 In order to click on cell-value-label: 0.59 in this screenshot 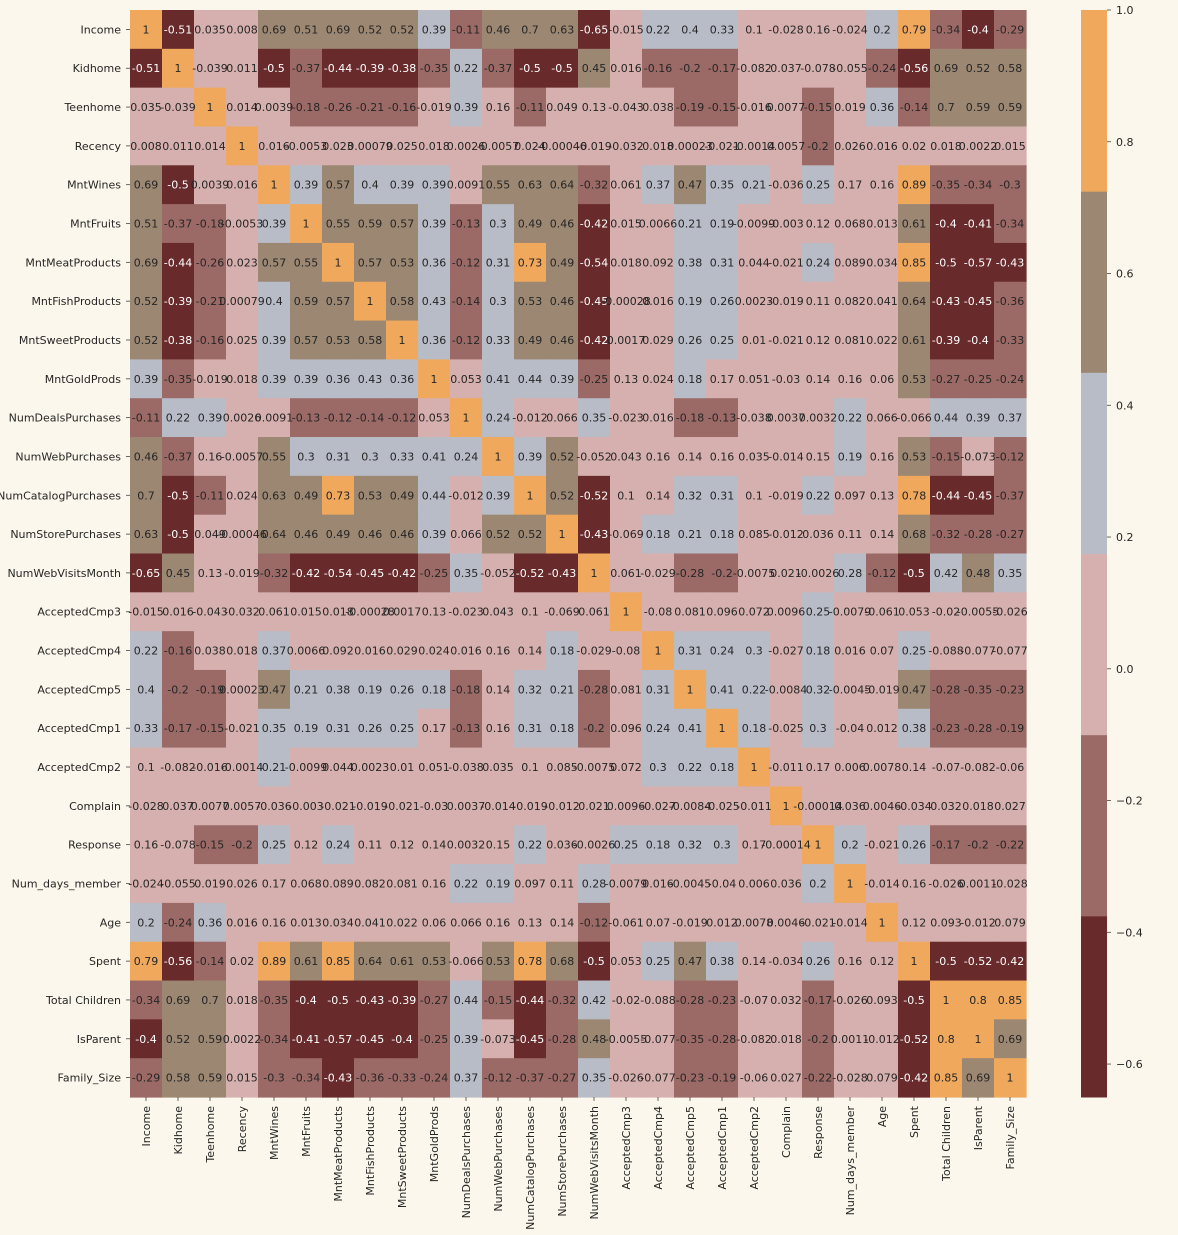, I will do `click(306, 301)`.